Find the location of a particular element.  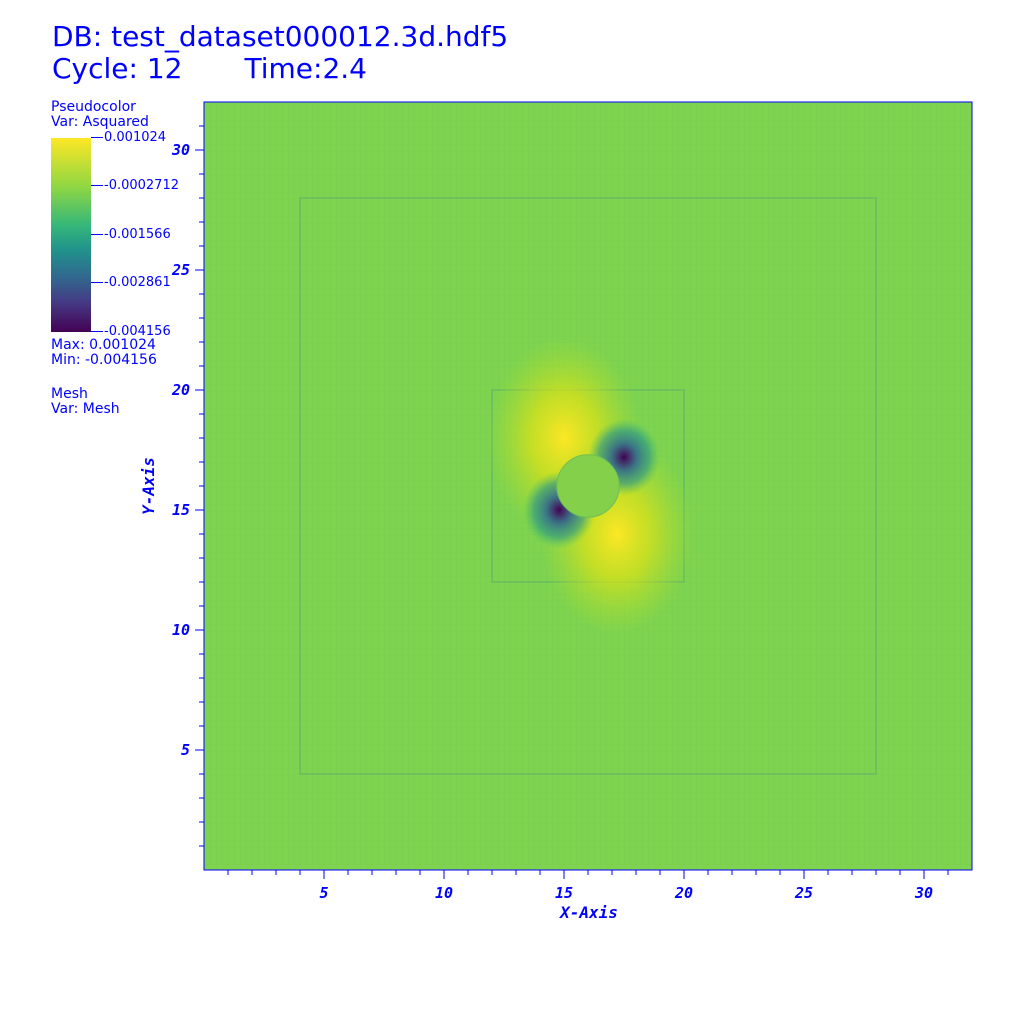

legend-plot-type: Pseudocolor is located at coordinates (93, 107).